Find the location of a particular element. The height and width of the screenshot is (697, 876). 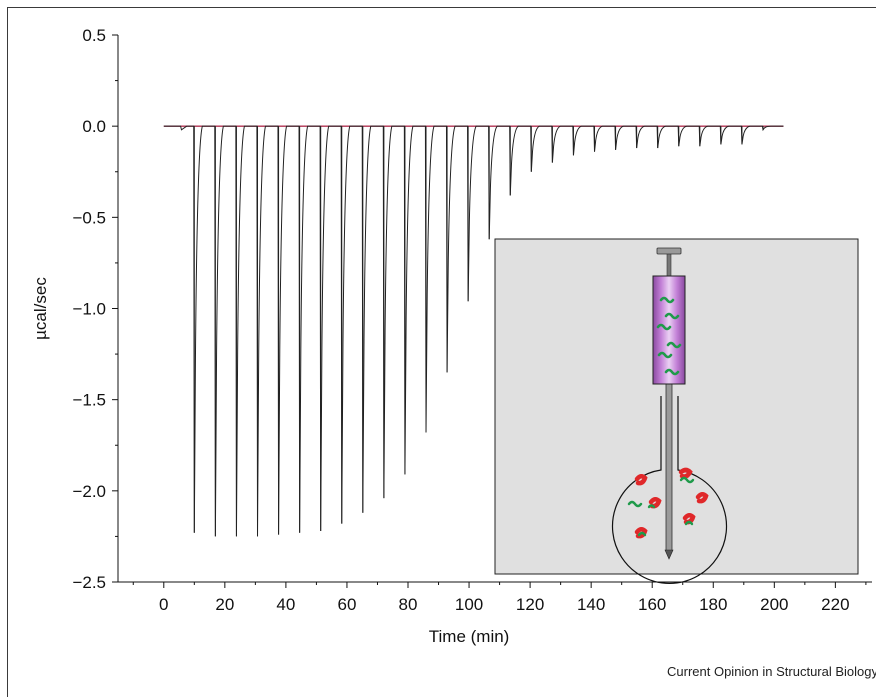

x-tick-label: 0 is located at coordinates (163, 604).